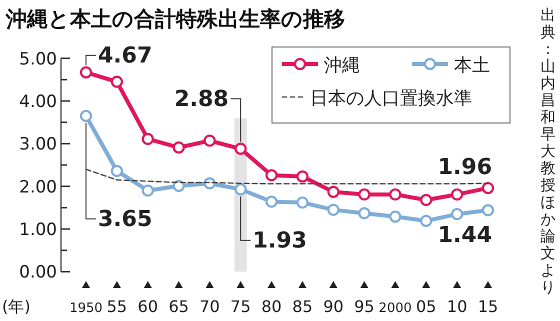 This screenshot has width=560, height=321. Describe the element at coordinates (125, 219) in the screenshot. I see `data-label: 3.65` at that location.